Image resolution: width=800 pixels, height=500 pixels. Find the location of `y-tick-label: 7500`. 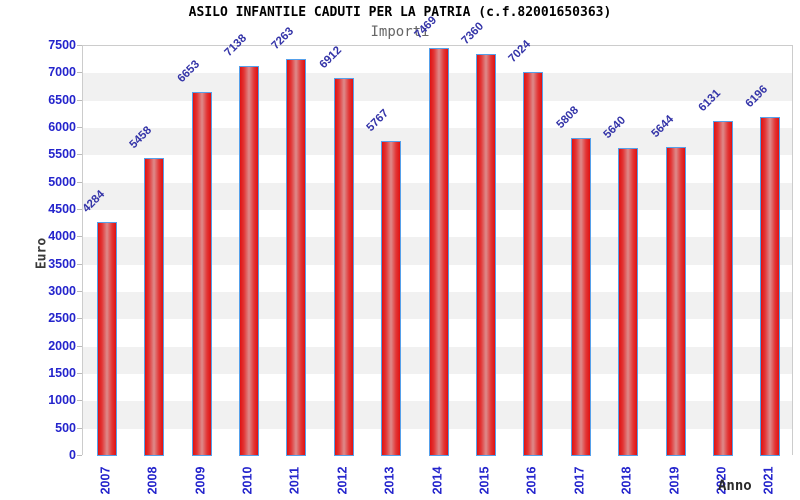

y-tick-label: 7500 is located at coordinates (62, 45).